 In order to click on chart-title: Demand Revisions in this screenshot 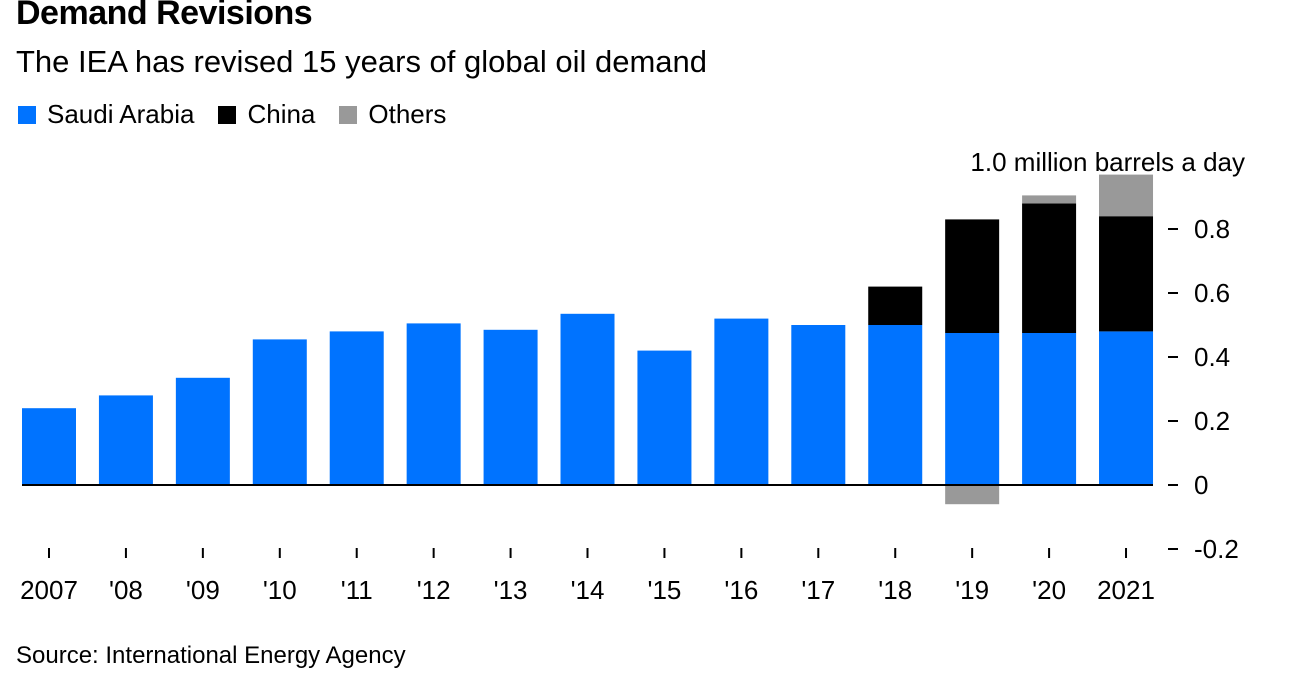, I will do `click(164, 16)`.